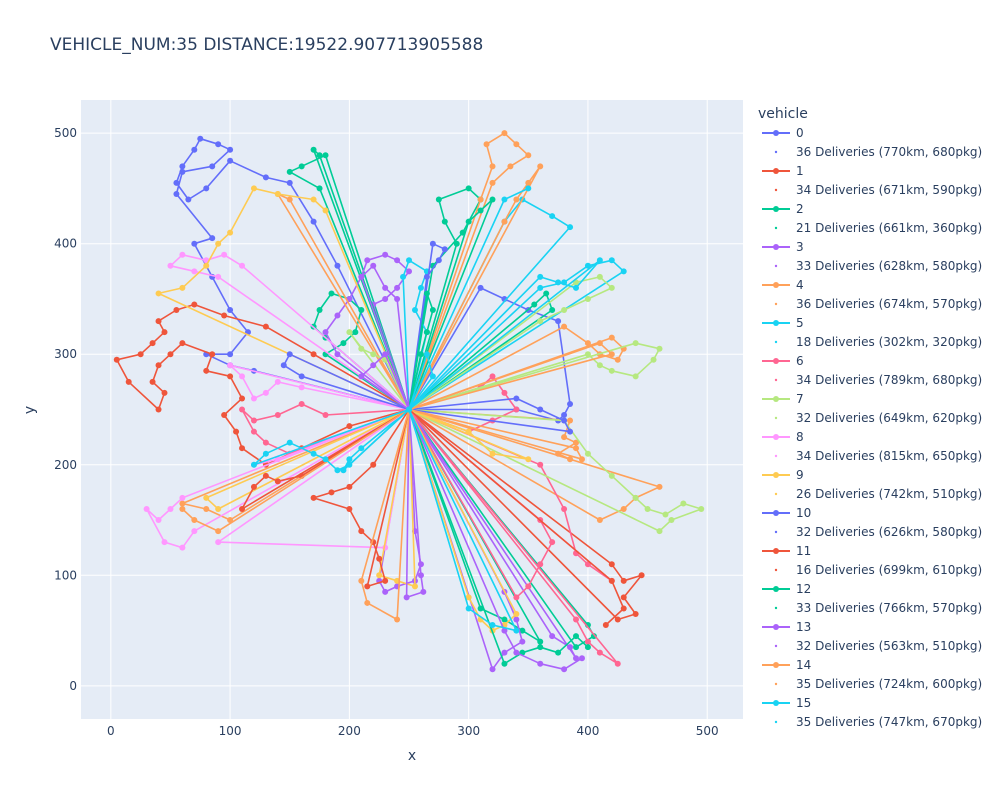 The image size is (1000, 800). I want to click on legend-item-summary: 35 Deliveries (747km, 670pkg), so click(878, 722).